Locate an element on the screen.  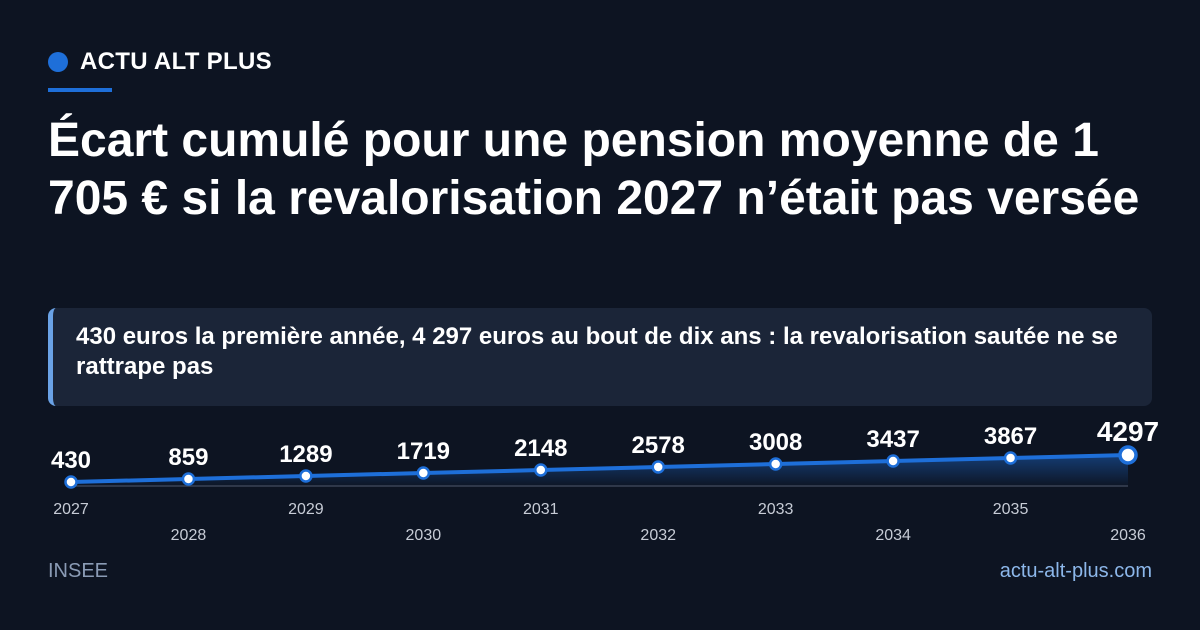
x-tick-label: 2031 is located at coordinates (541, 509).